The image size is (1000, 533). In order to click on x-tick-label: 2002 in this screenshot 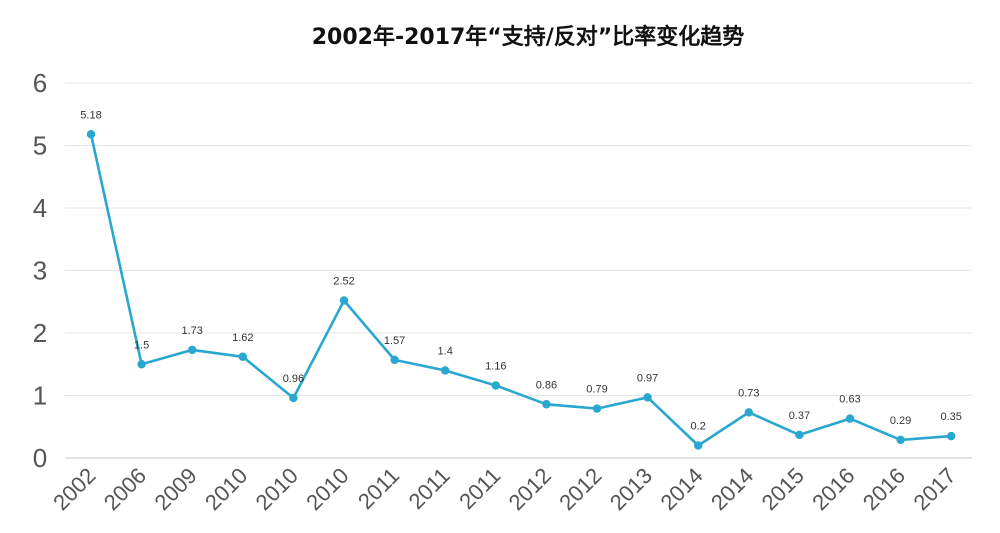, I will do `click(74, 489)`.